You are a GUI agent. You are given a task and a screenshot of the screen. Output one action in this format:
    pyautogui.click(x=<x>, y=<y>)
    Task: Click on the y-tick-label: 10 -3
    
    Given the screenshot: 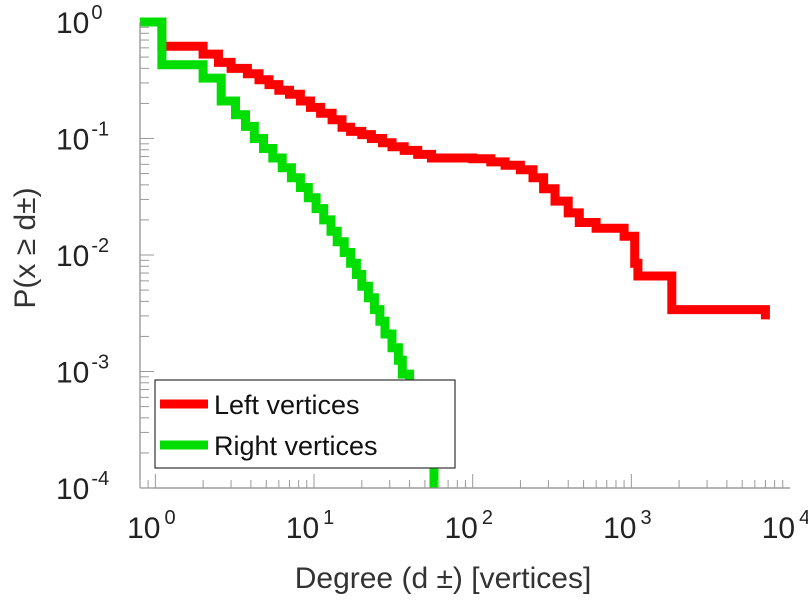 What is the action you would take?
    pyautogui.click(x=82, y=371)
    